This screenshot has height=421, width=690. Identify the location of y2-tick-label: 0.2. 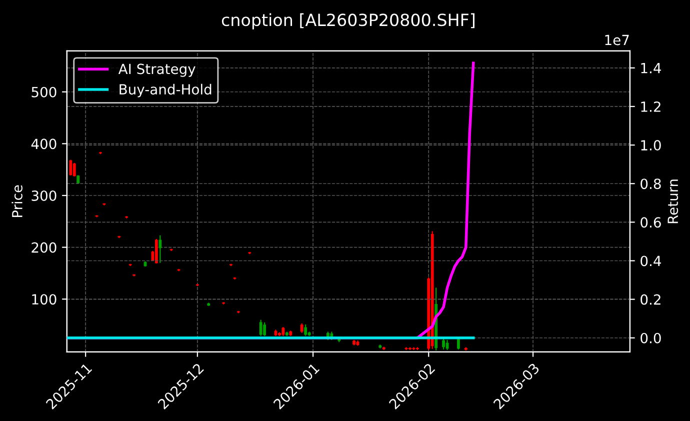
(650, 299).